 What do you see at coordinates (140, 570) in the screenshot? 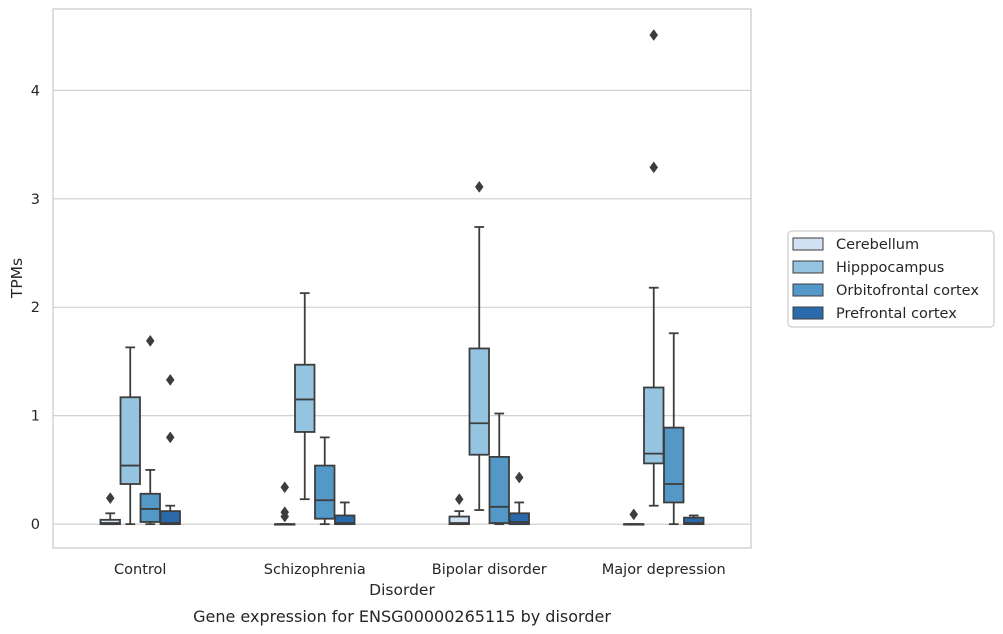
I see `x-tick-label: Control` at bounding box center [140, 570].